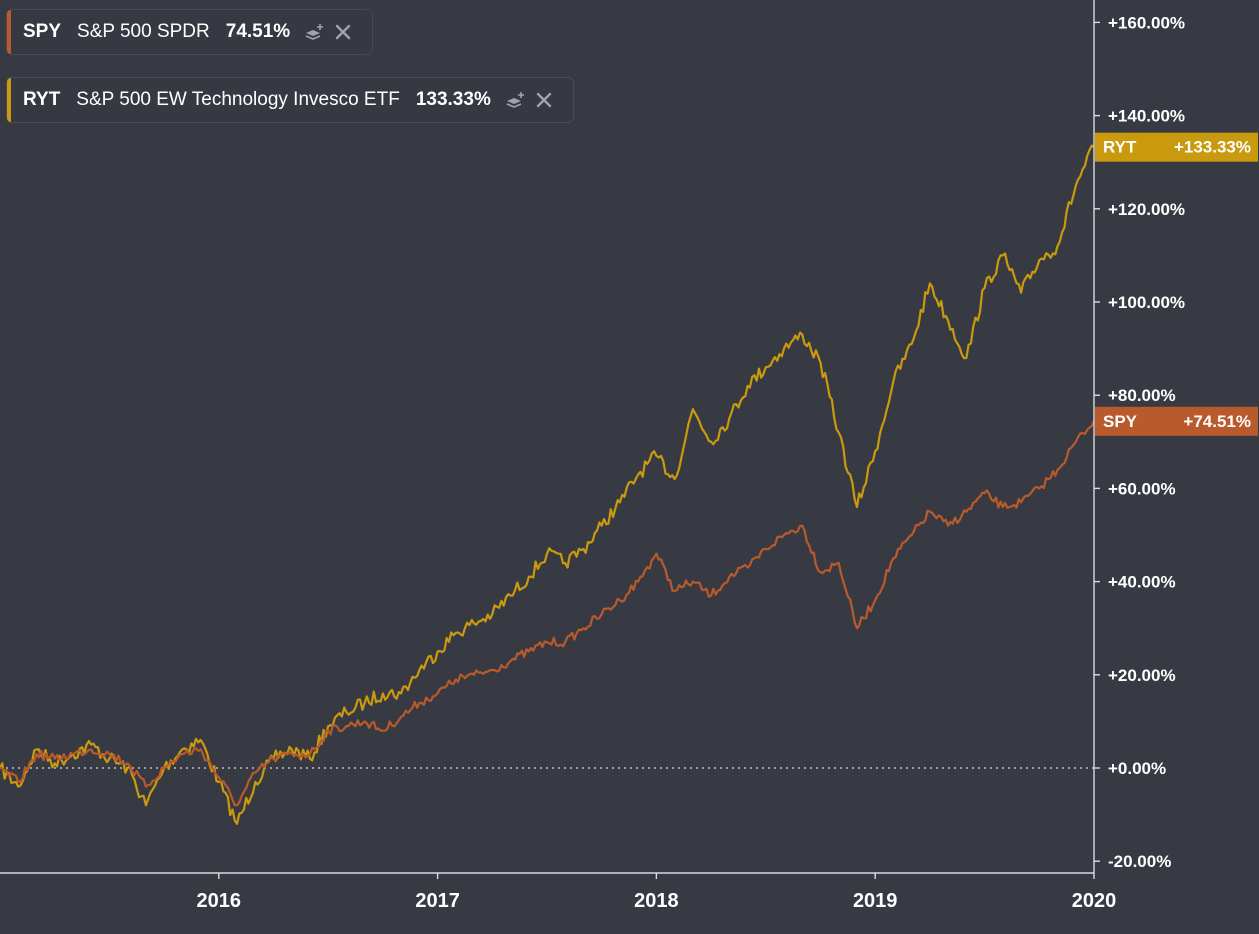 This screenshot has width=1259, height=934. Describe the element at coordinates (1217, 421) in the screenshot. I see `tag-value: +74.51%` at that location.